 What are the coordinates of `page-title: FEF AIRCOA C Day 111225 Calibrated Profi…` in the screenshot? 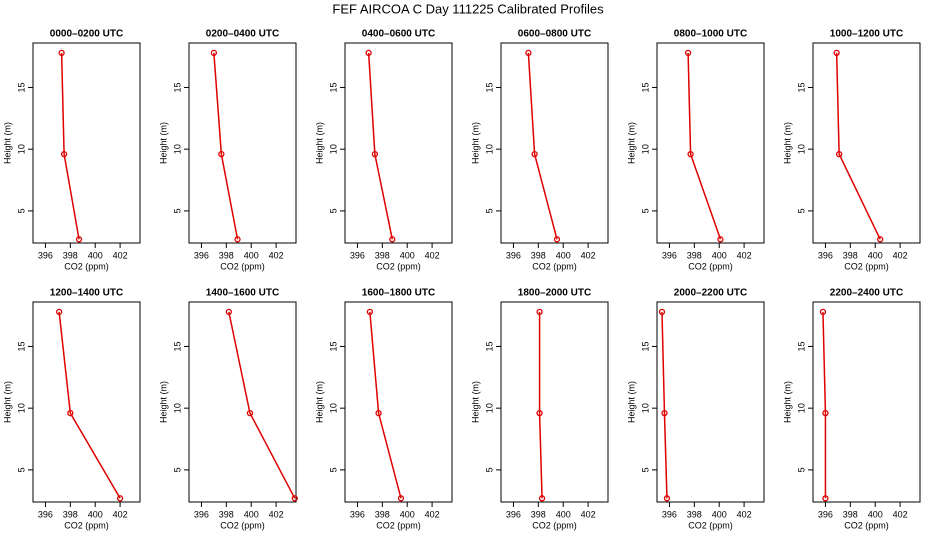 It's located at (468, 8).